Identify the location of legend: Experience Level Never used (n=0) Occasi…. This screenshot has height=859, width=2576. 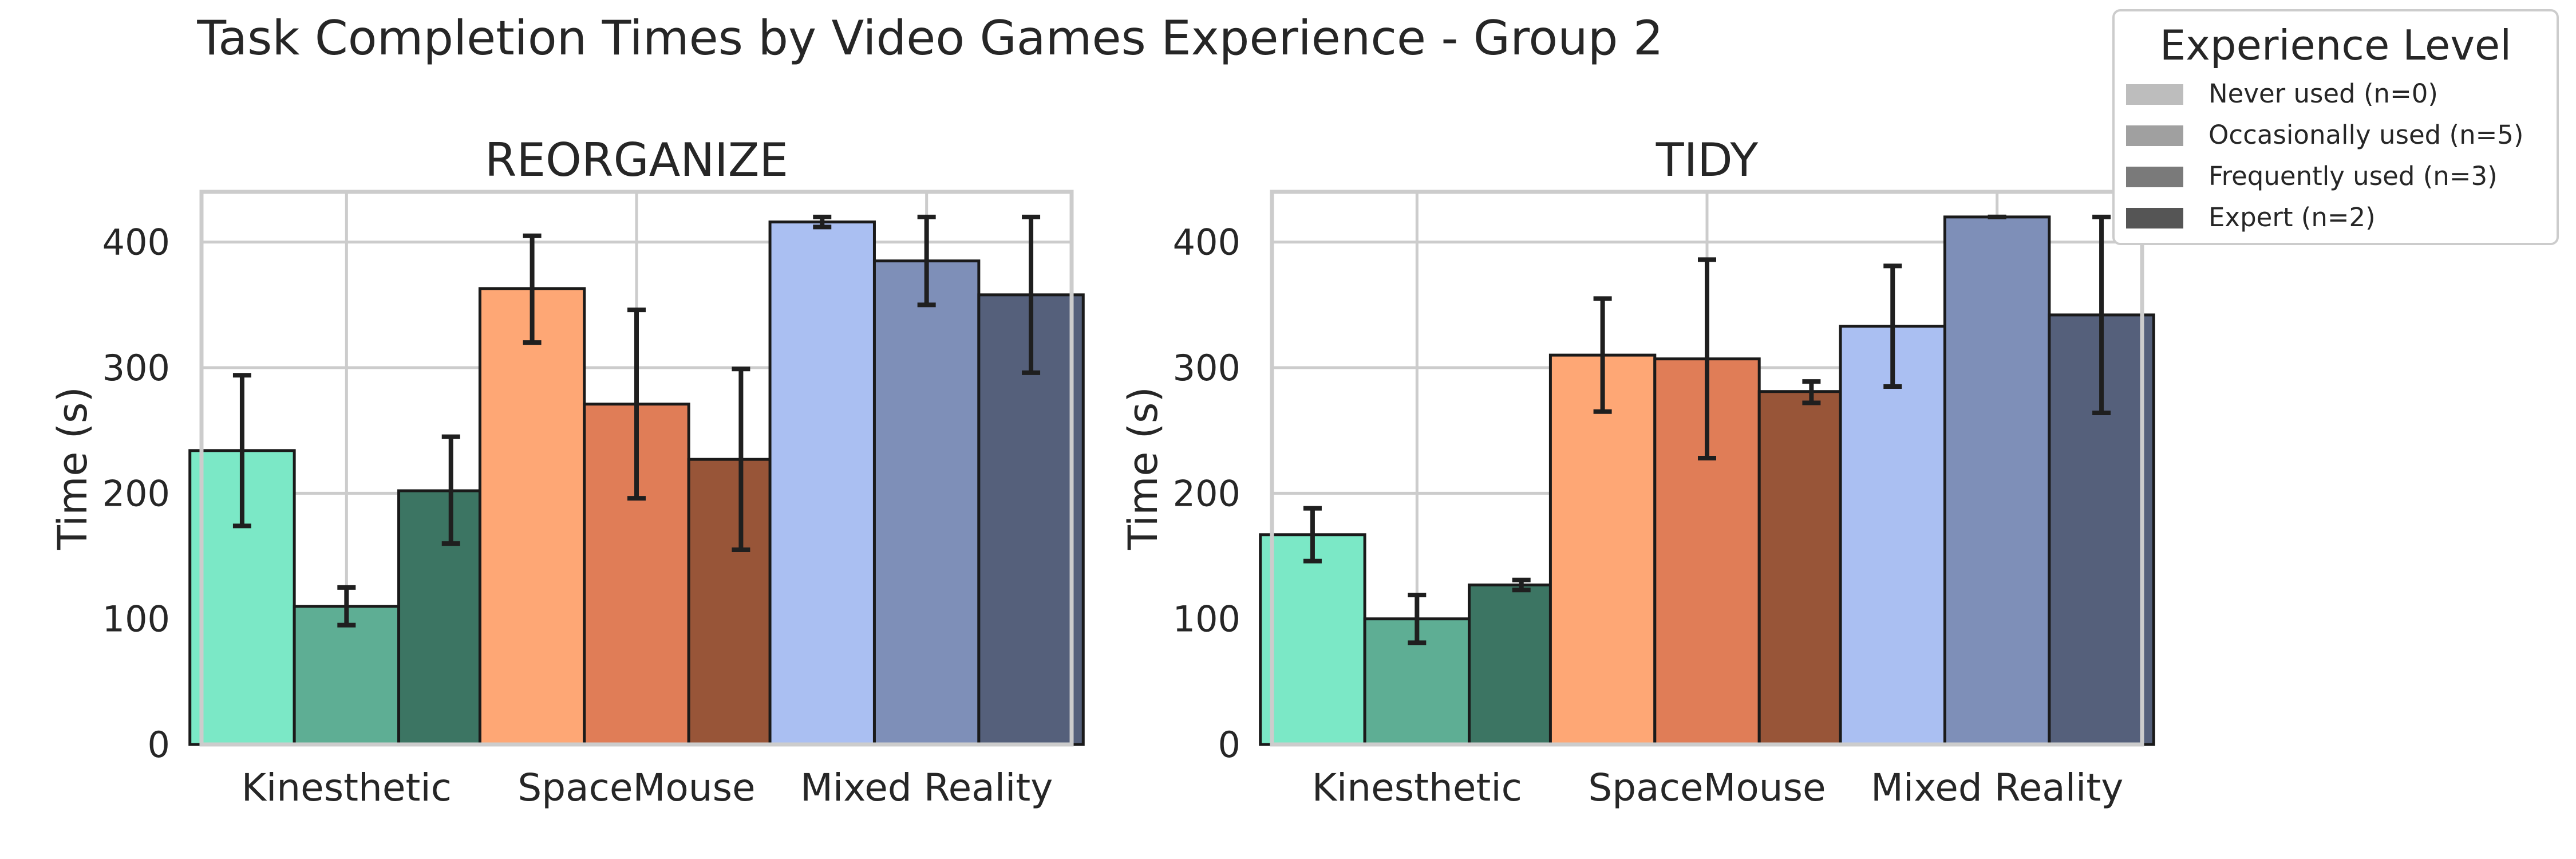
(2335, 127).